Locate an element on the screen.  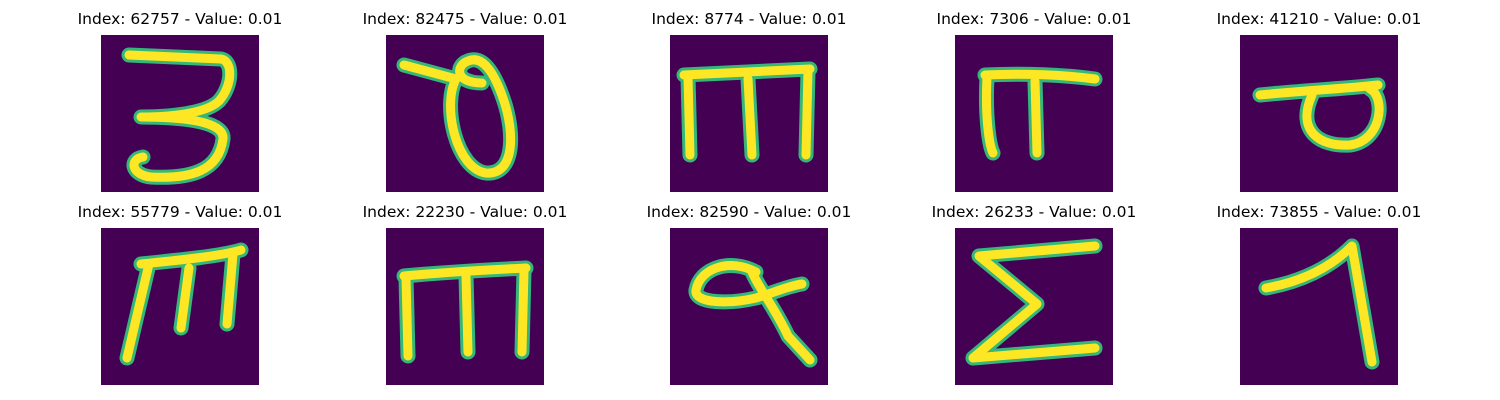
panel-title: Index: 62757 - Value: 0.01 is located at coordinates (180, 19).